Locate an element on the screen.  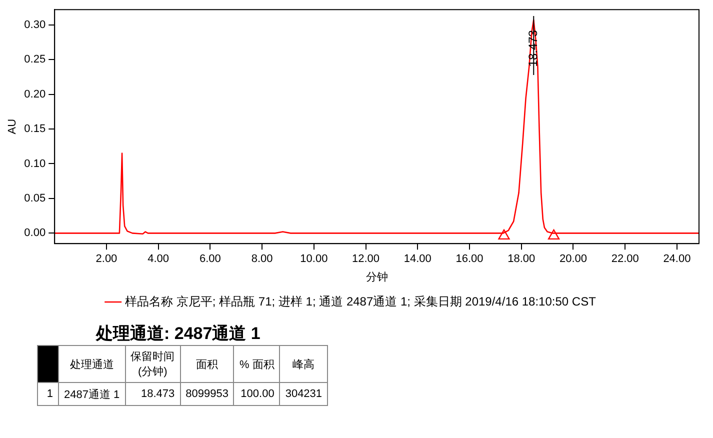
y-tick-label: 0.10 is located at coordinates (35, 164).